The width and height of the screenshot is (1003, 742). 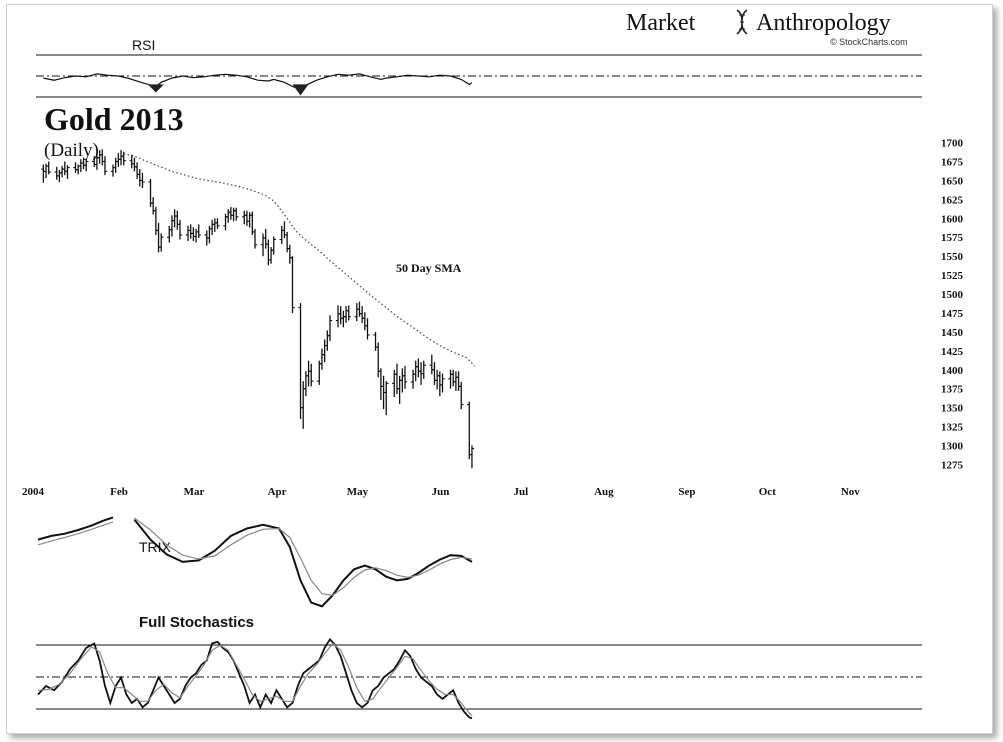 I want to click on price-tick-label: 1425, so click(x=952, y=352).